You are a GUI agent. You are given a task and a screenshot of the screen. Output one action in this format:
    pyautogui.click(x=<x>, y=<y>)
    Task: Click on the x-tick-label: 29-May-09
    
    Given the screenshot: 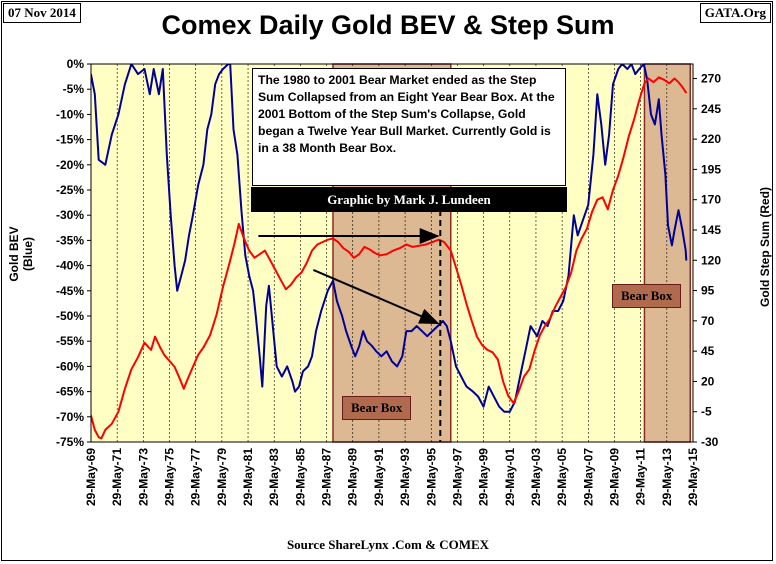 What is the action you would take?
    pyautogui.click(x=614, y=477)
    